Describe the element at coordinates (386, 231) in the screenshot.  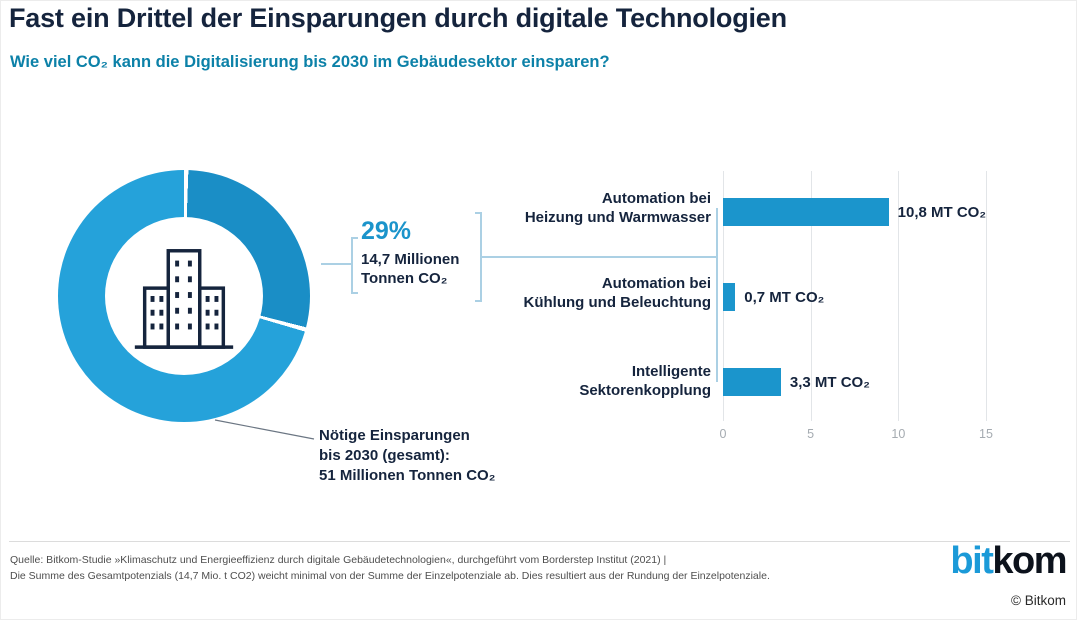
I see `donut-percent-label: 29%` at that location.